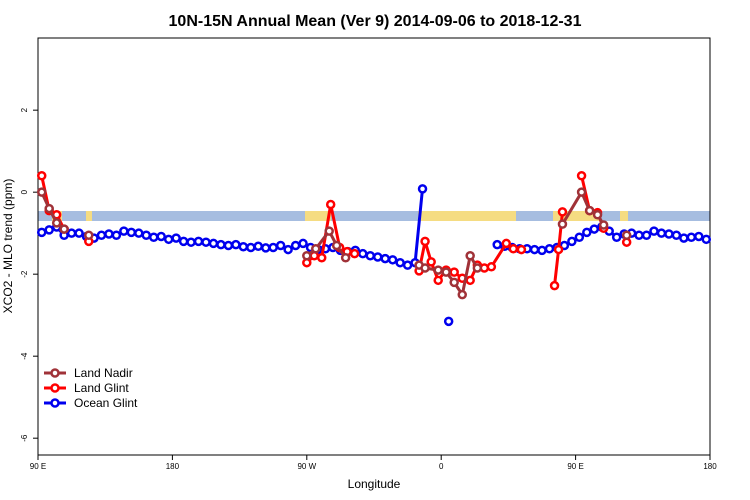 The height and width of the screenshot is (500, 750). I want to click on x-tick-label: 90 E, so click(575, 466).